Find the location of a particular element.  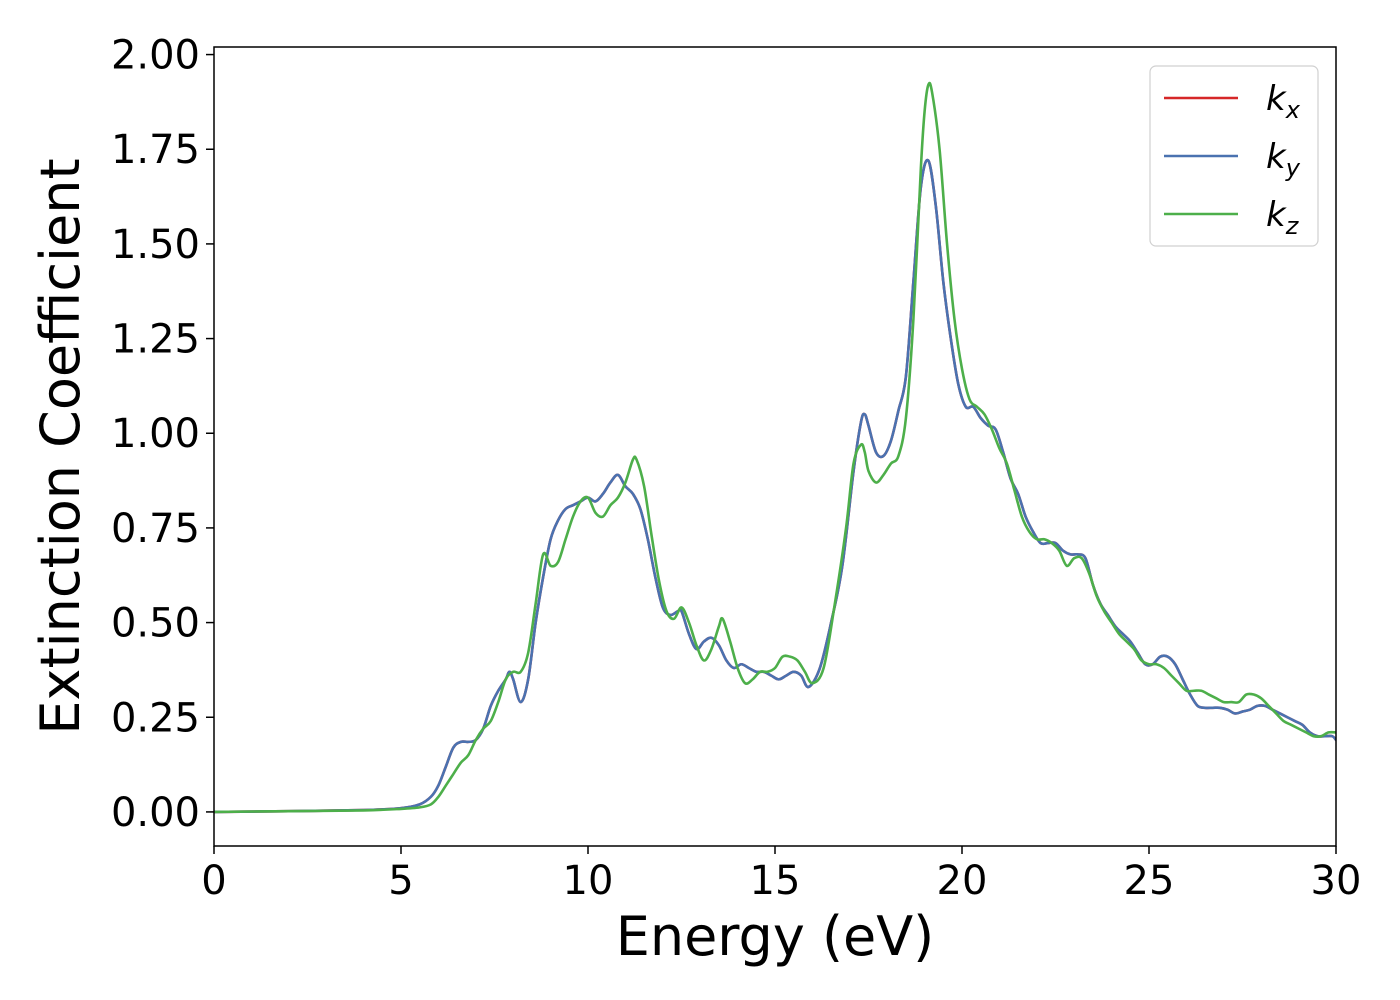

y-tick-label: 2.00 is located at coordinates (155, 56).